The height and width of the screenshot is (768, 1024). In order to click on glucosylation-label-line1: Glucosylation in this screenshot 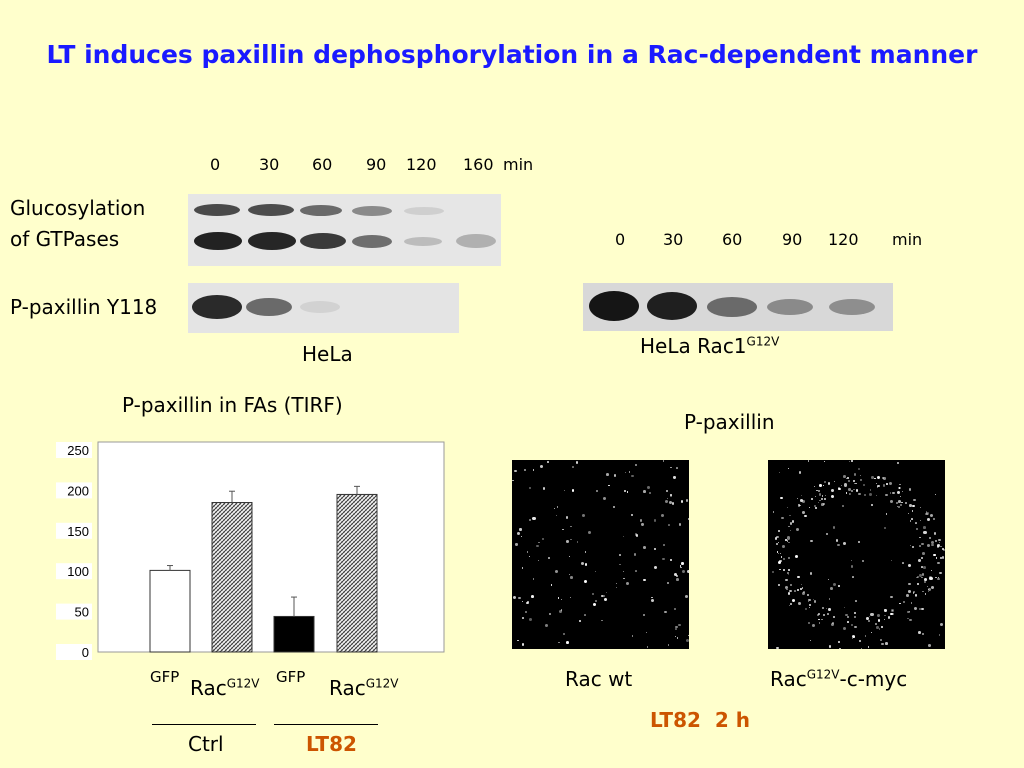, I will do `click(78, 208)`.